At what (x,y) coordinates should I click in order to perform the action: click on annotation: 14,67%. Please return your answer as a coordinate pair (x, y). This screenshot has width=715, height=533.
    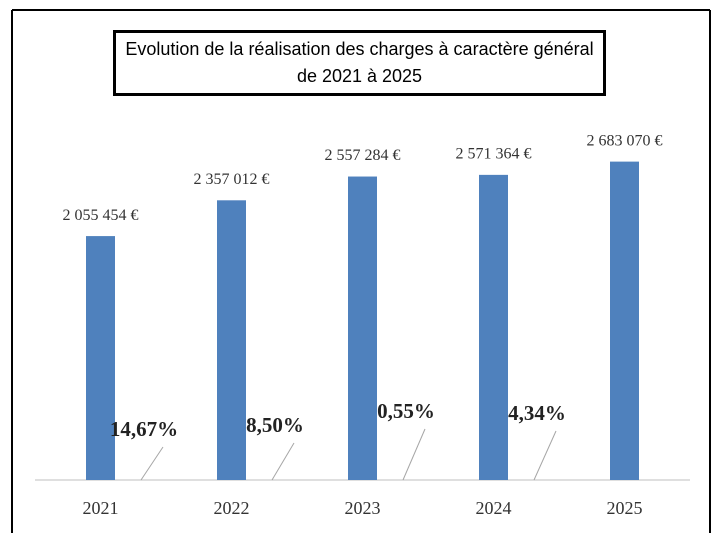
    Looking at the image, I should click on (144, 429).